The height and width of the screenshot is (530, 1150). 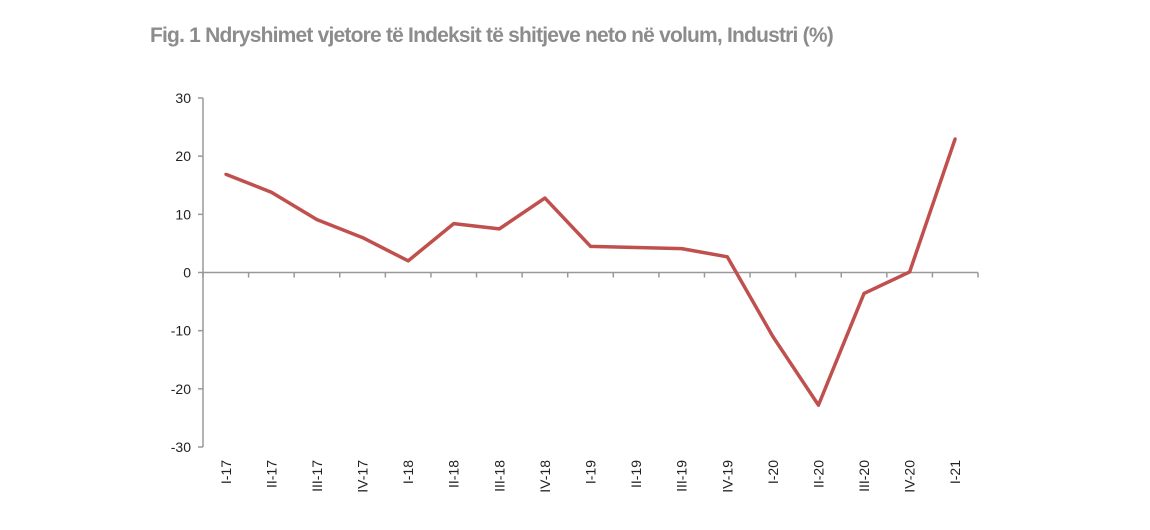 I want to click on y-tick-label: -10, so click(x=181, y=331).